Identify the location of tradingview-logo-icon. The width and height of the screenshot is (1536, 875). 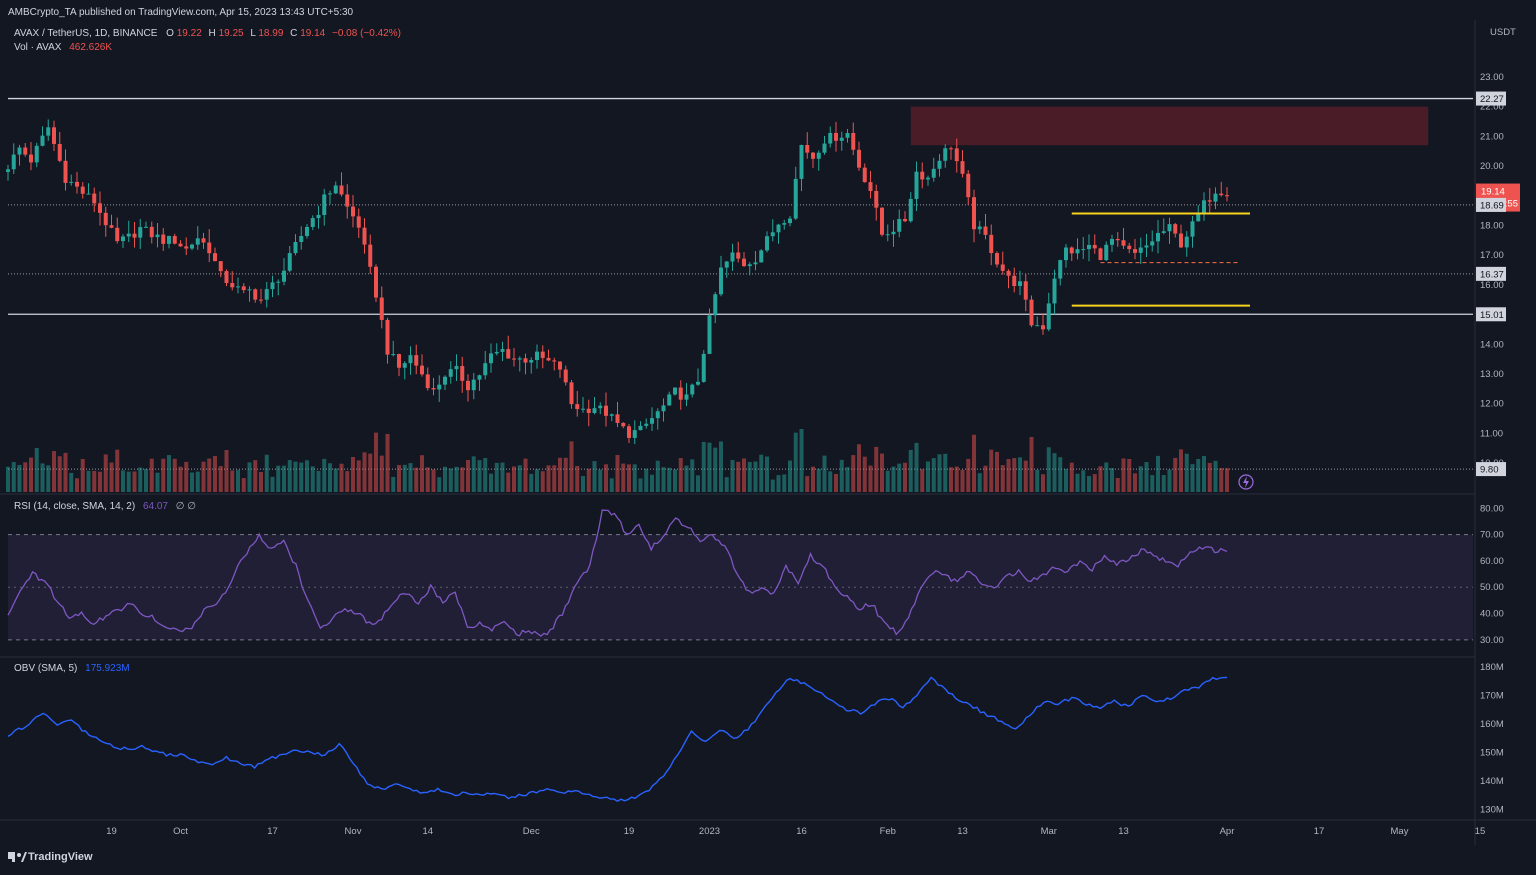
(17, 857).